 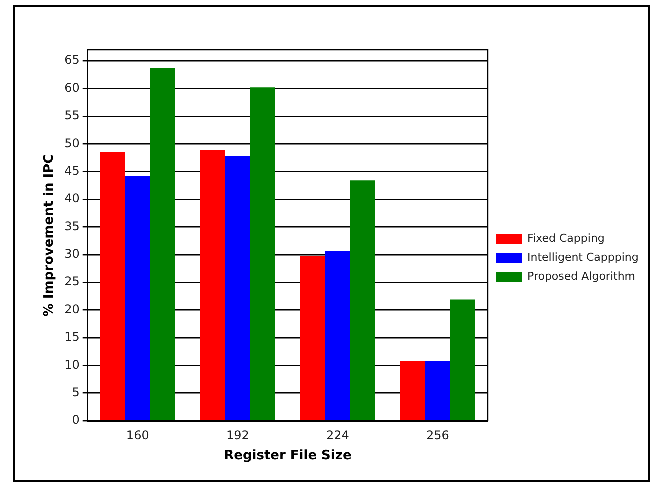 I want to click on legend-label: Intelligent Cappping, so click(x=583, y=257).